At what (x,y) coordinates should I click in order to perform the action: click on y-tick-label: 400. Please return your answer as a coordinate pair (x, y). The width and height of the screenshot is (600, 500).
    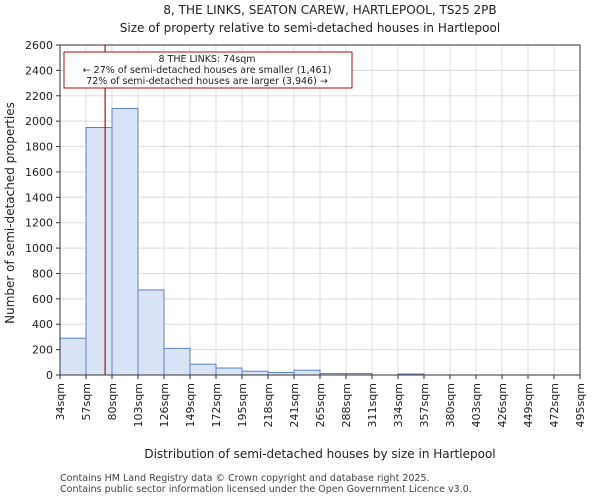
    Looking at the image, I should click on (42, 324).